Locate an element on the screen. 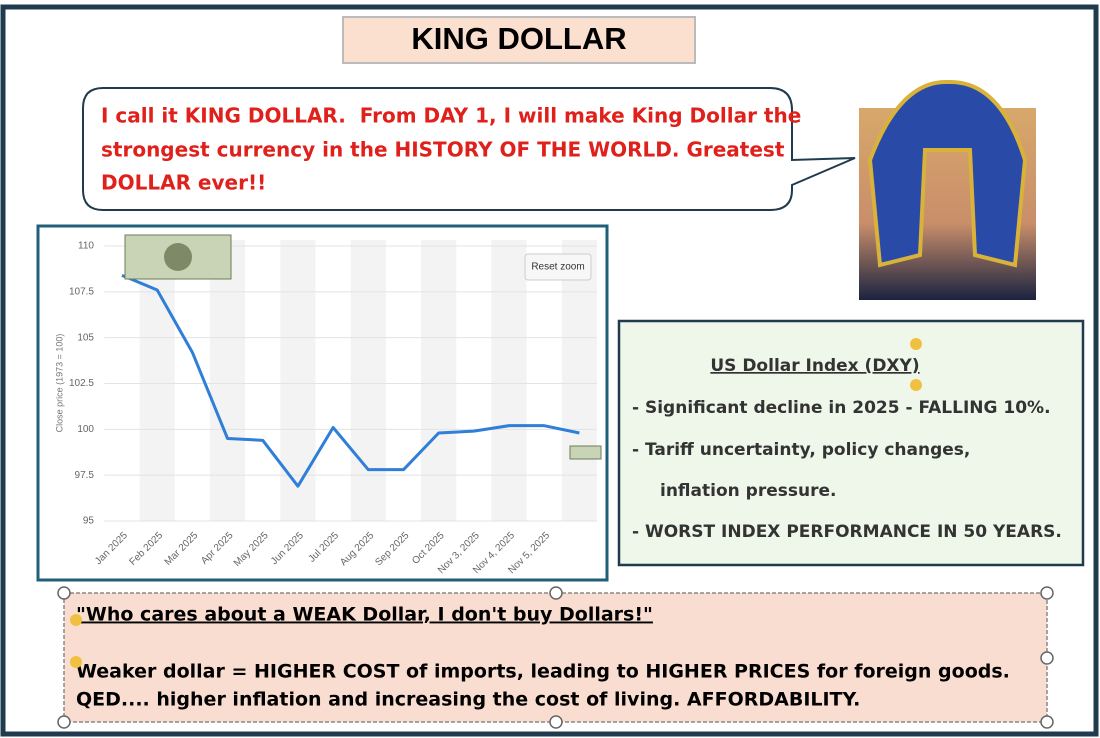 The width and height of the screenshot is (1100, 738). y-tick-label: 110 is located at coordinates (86, 246).